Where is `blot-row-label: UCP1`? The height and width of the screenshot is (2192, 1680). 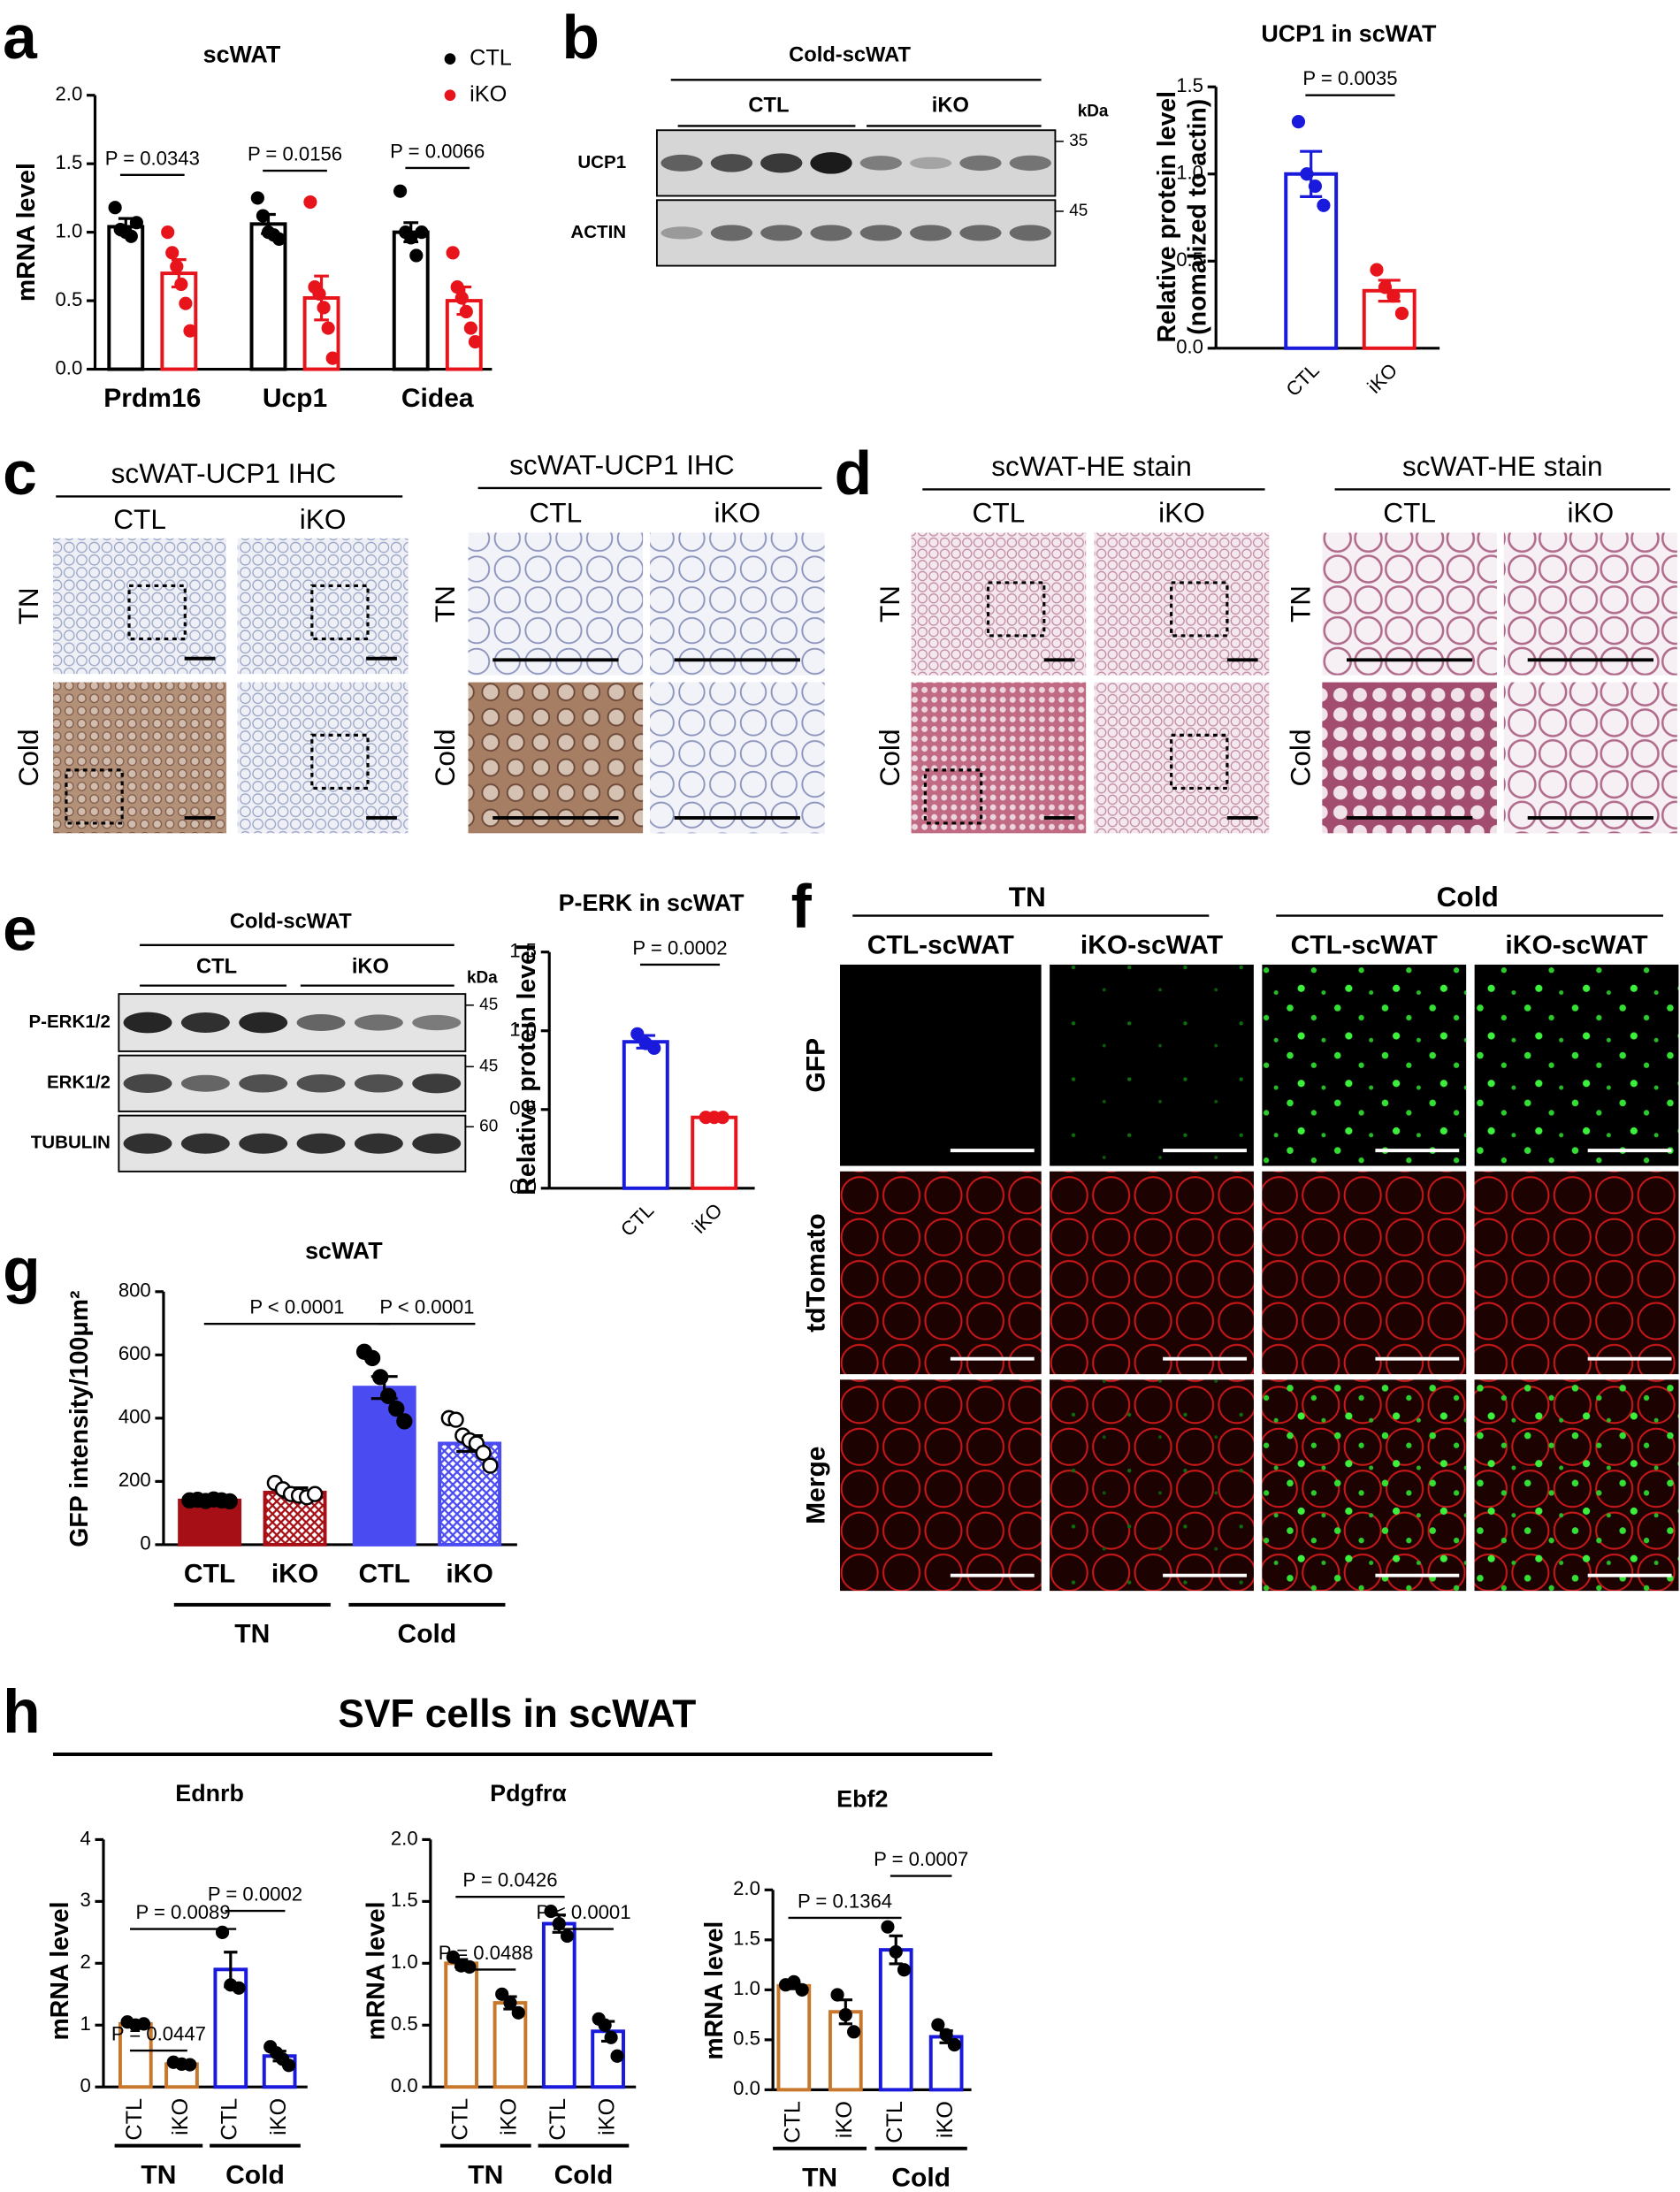
blot-row-label: UCP1 is located at coordinates (601, 162).